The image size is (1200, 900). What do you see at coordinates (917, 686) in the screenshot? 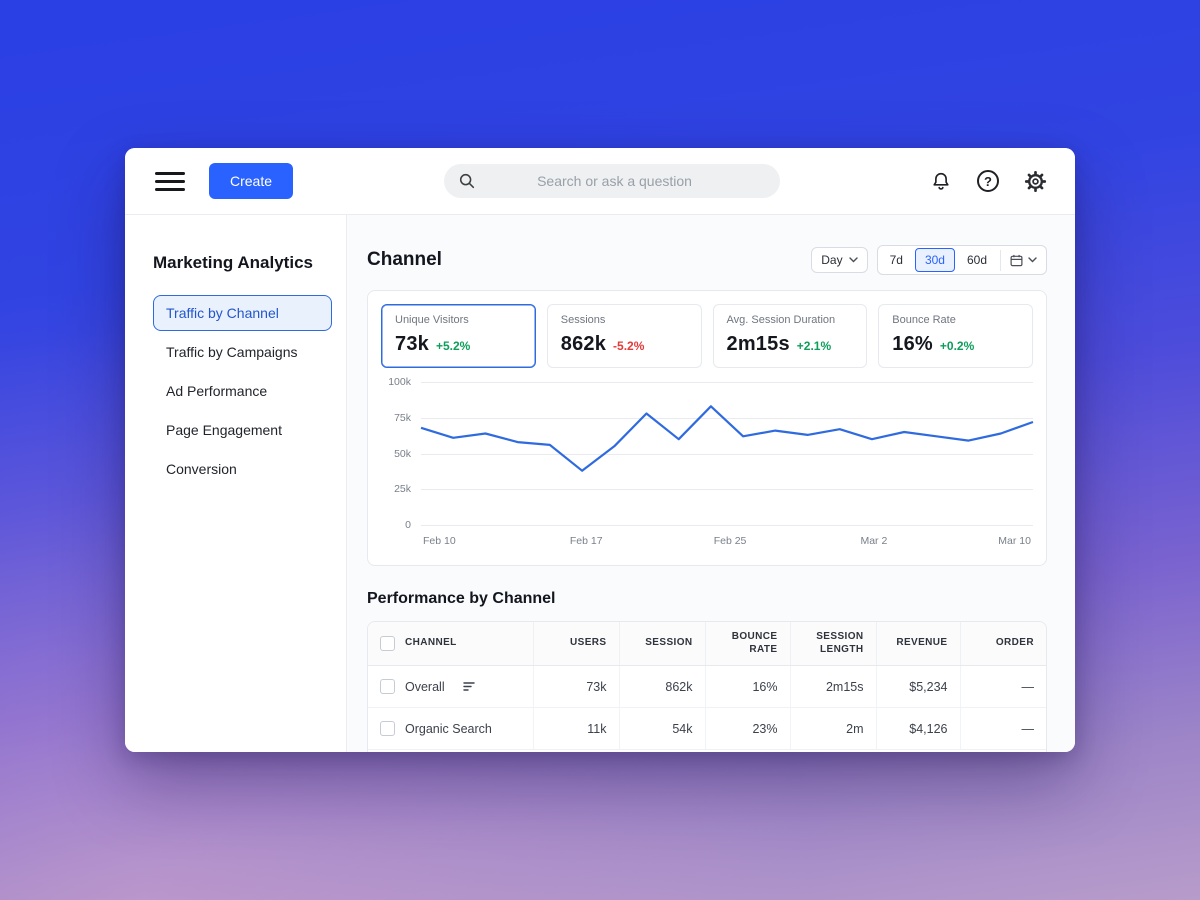
I see `cell-revenue: $5,234` at bounding box center [917, 686].